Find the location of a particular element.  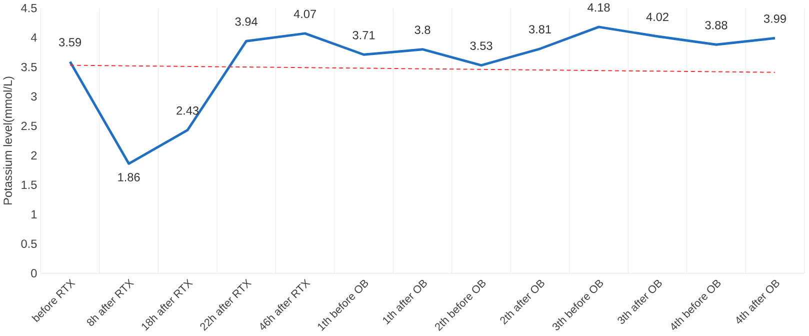

data-label: 1.86 is located at coordinates (129, 177).